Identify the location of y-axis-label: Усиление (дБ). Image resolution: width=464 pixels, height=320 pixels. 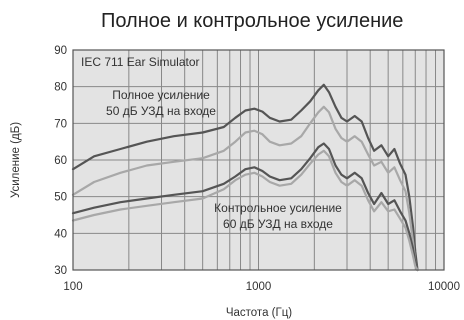
(16, 160).